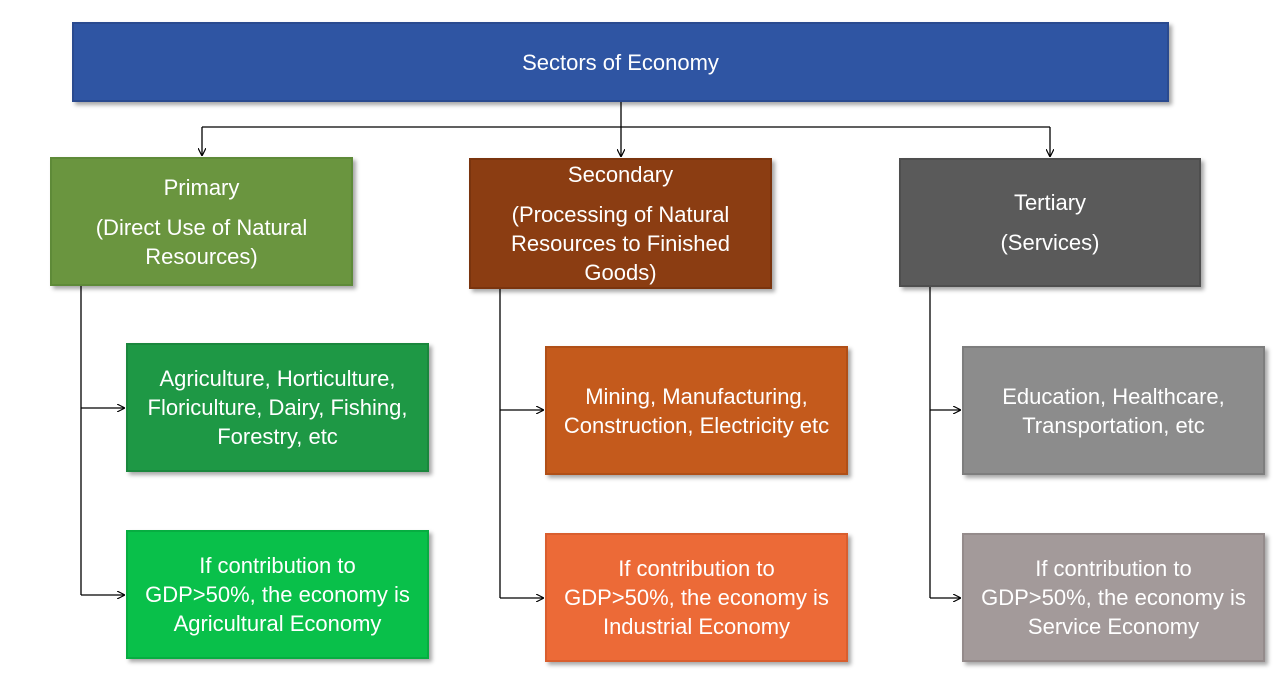  What do you see at coordinates (1050, 202) in the screenshot?
I see `tertiary-sector-name: Tertiary` at bounding box center [1050, 202].